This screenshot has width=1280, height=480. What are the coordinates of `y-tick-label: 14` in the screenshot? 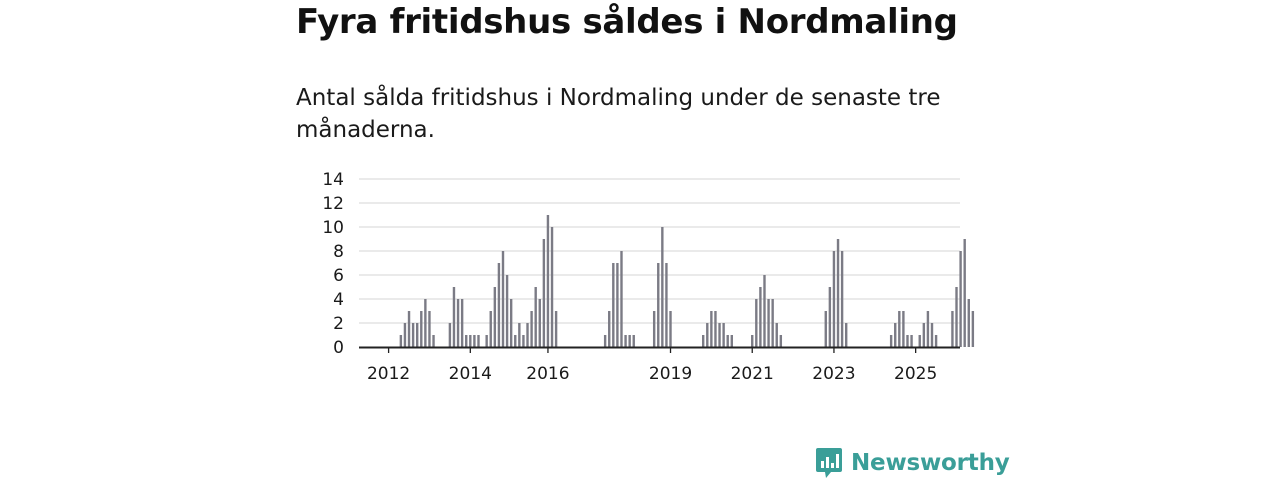 It's located at (333, 180).